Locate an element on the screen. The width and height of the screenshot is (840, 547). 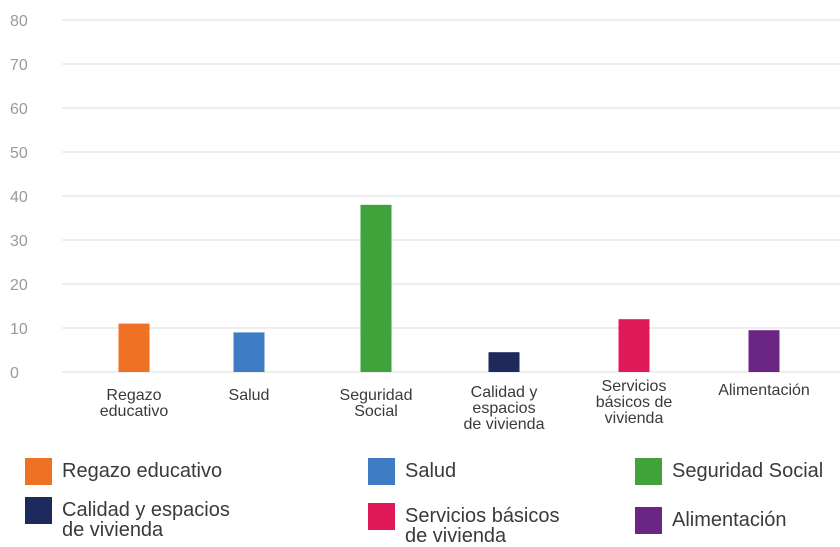
y-tick-label-0: 0 is located at coordinates (14, 373).